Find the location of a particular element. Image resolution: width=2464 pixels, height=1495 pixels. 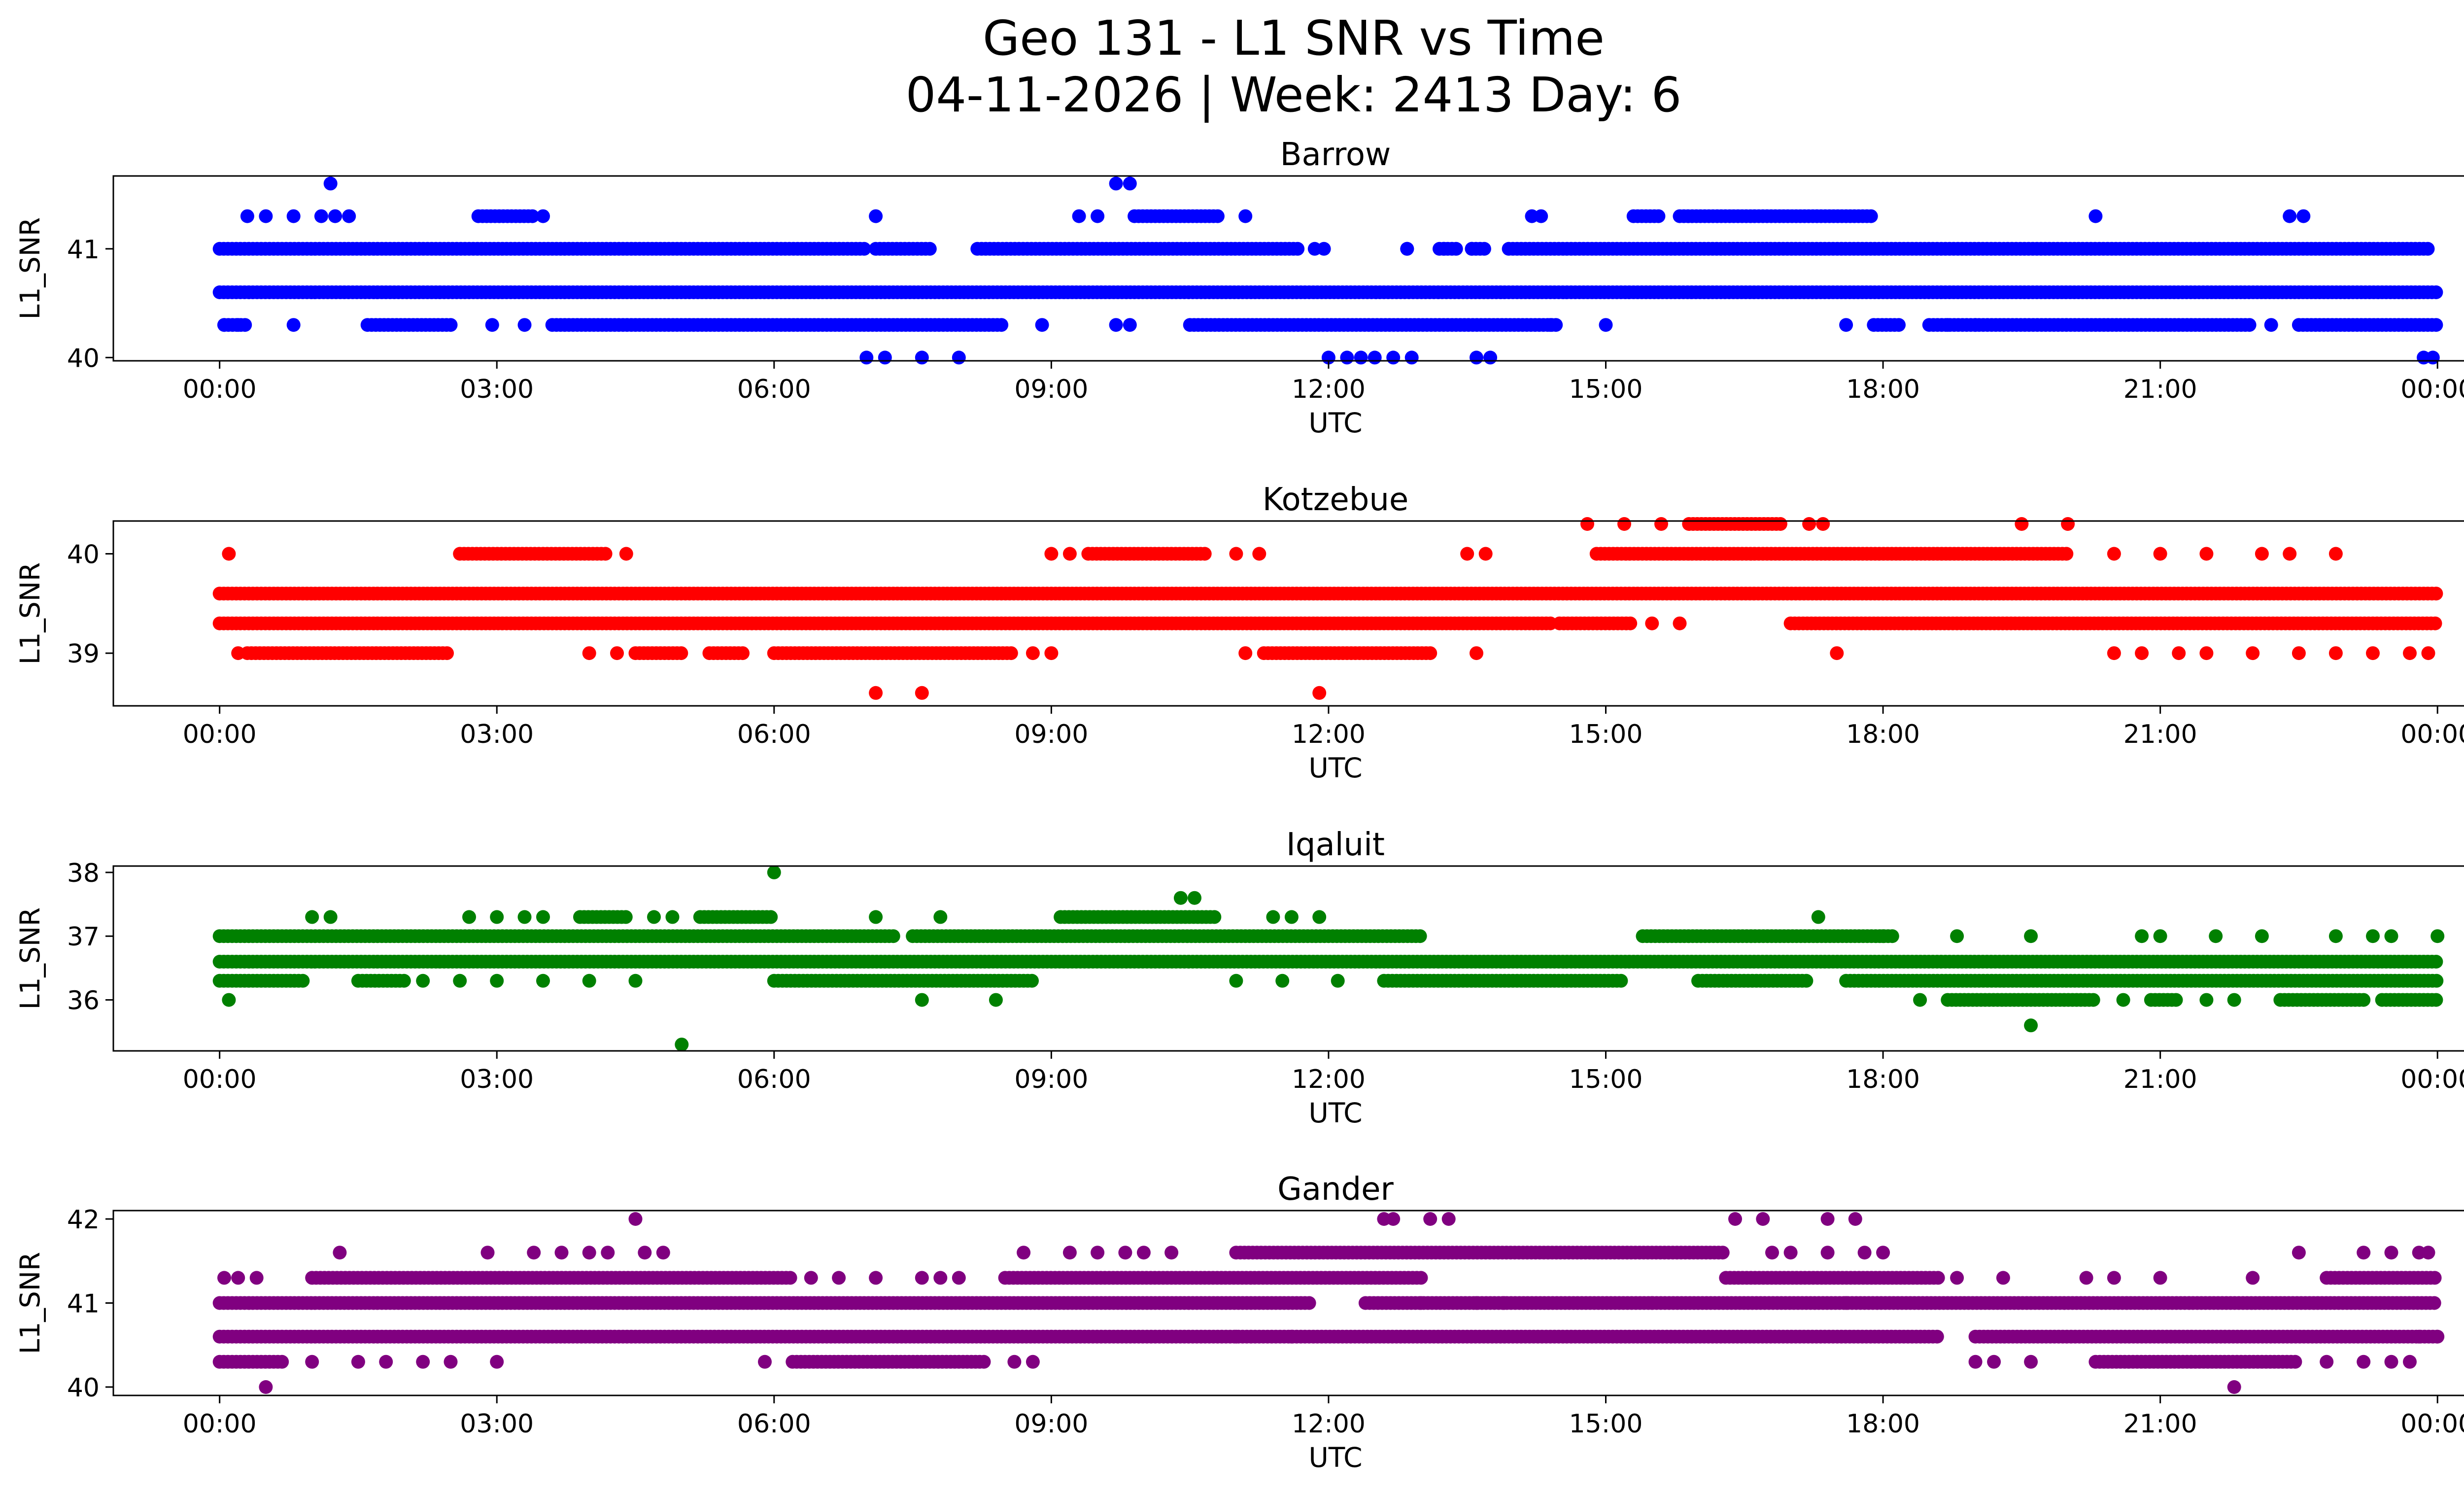

panel-title: Iqaluit is located at coordinates (1335, 845).